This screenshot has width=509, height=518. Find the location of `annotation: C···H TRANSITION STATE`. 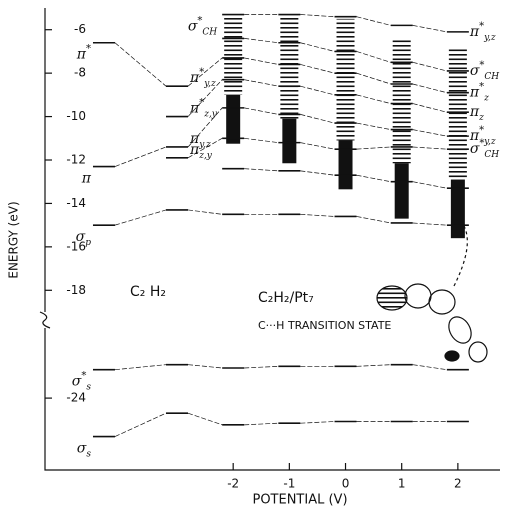

annotation: C···H TRANSITION STATE is located at coordinates (324, 325).